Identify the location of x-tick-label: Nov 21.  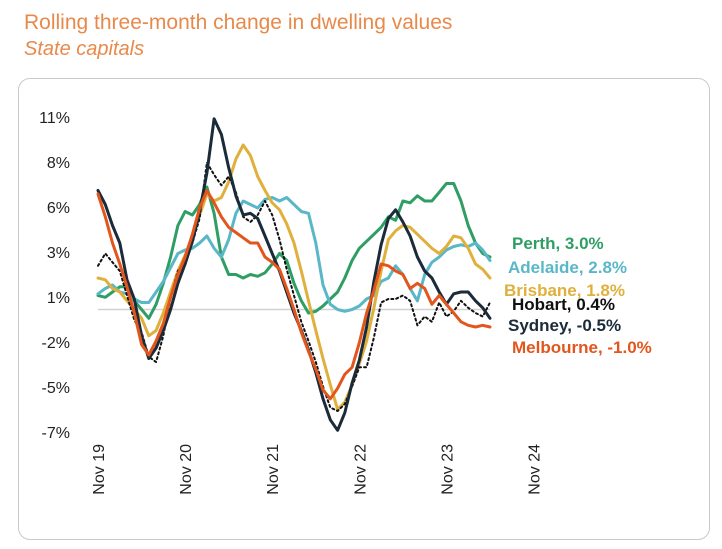
(273, 469).